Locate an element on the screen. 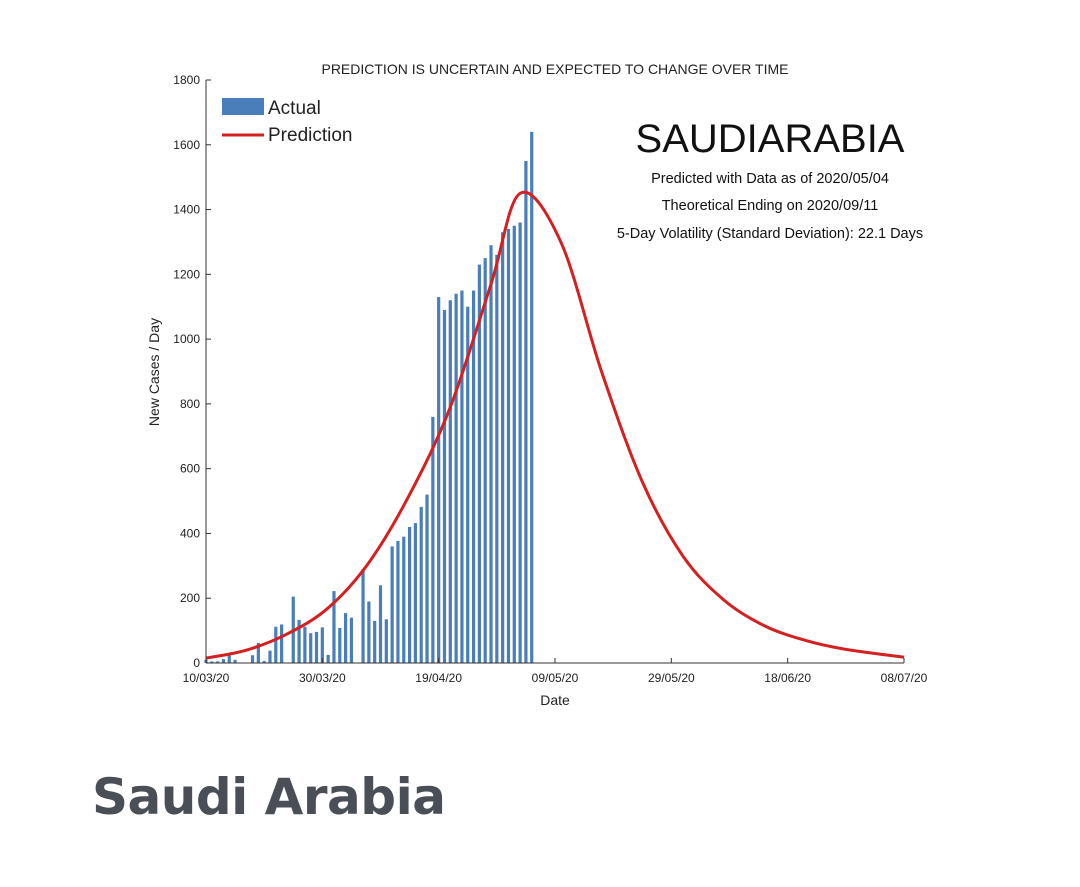 The width and height of the screenshot is (1080, 887). y-tick-label: 1000 is located at coordinates (186, 339).